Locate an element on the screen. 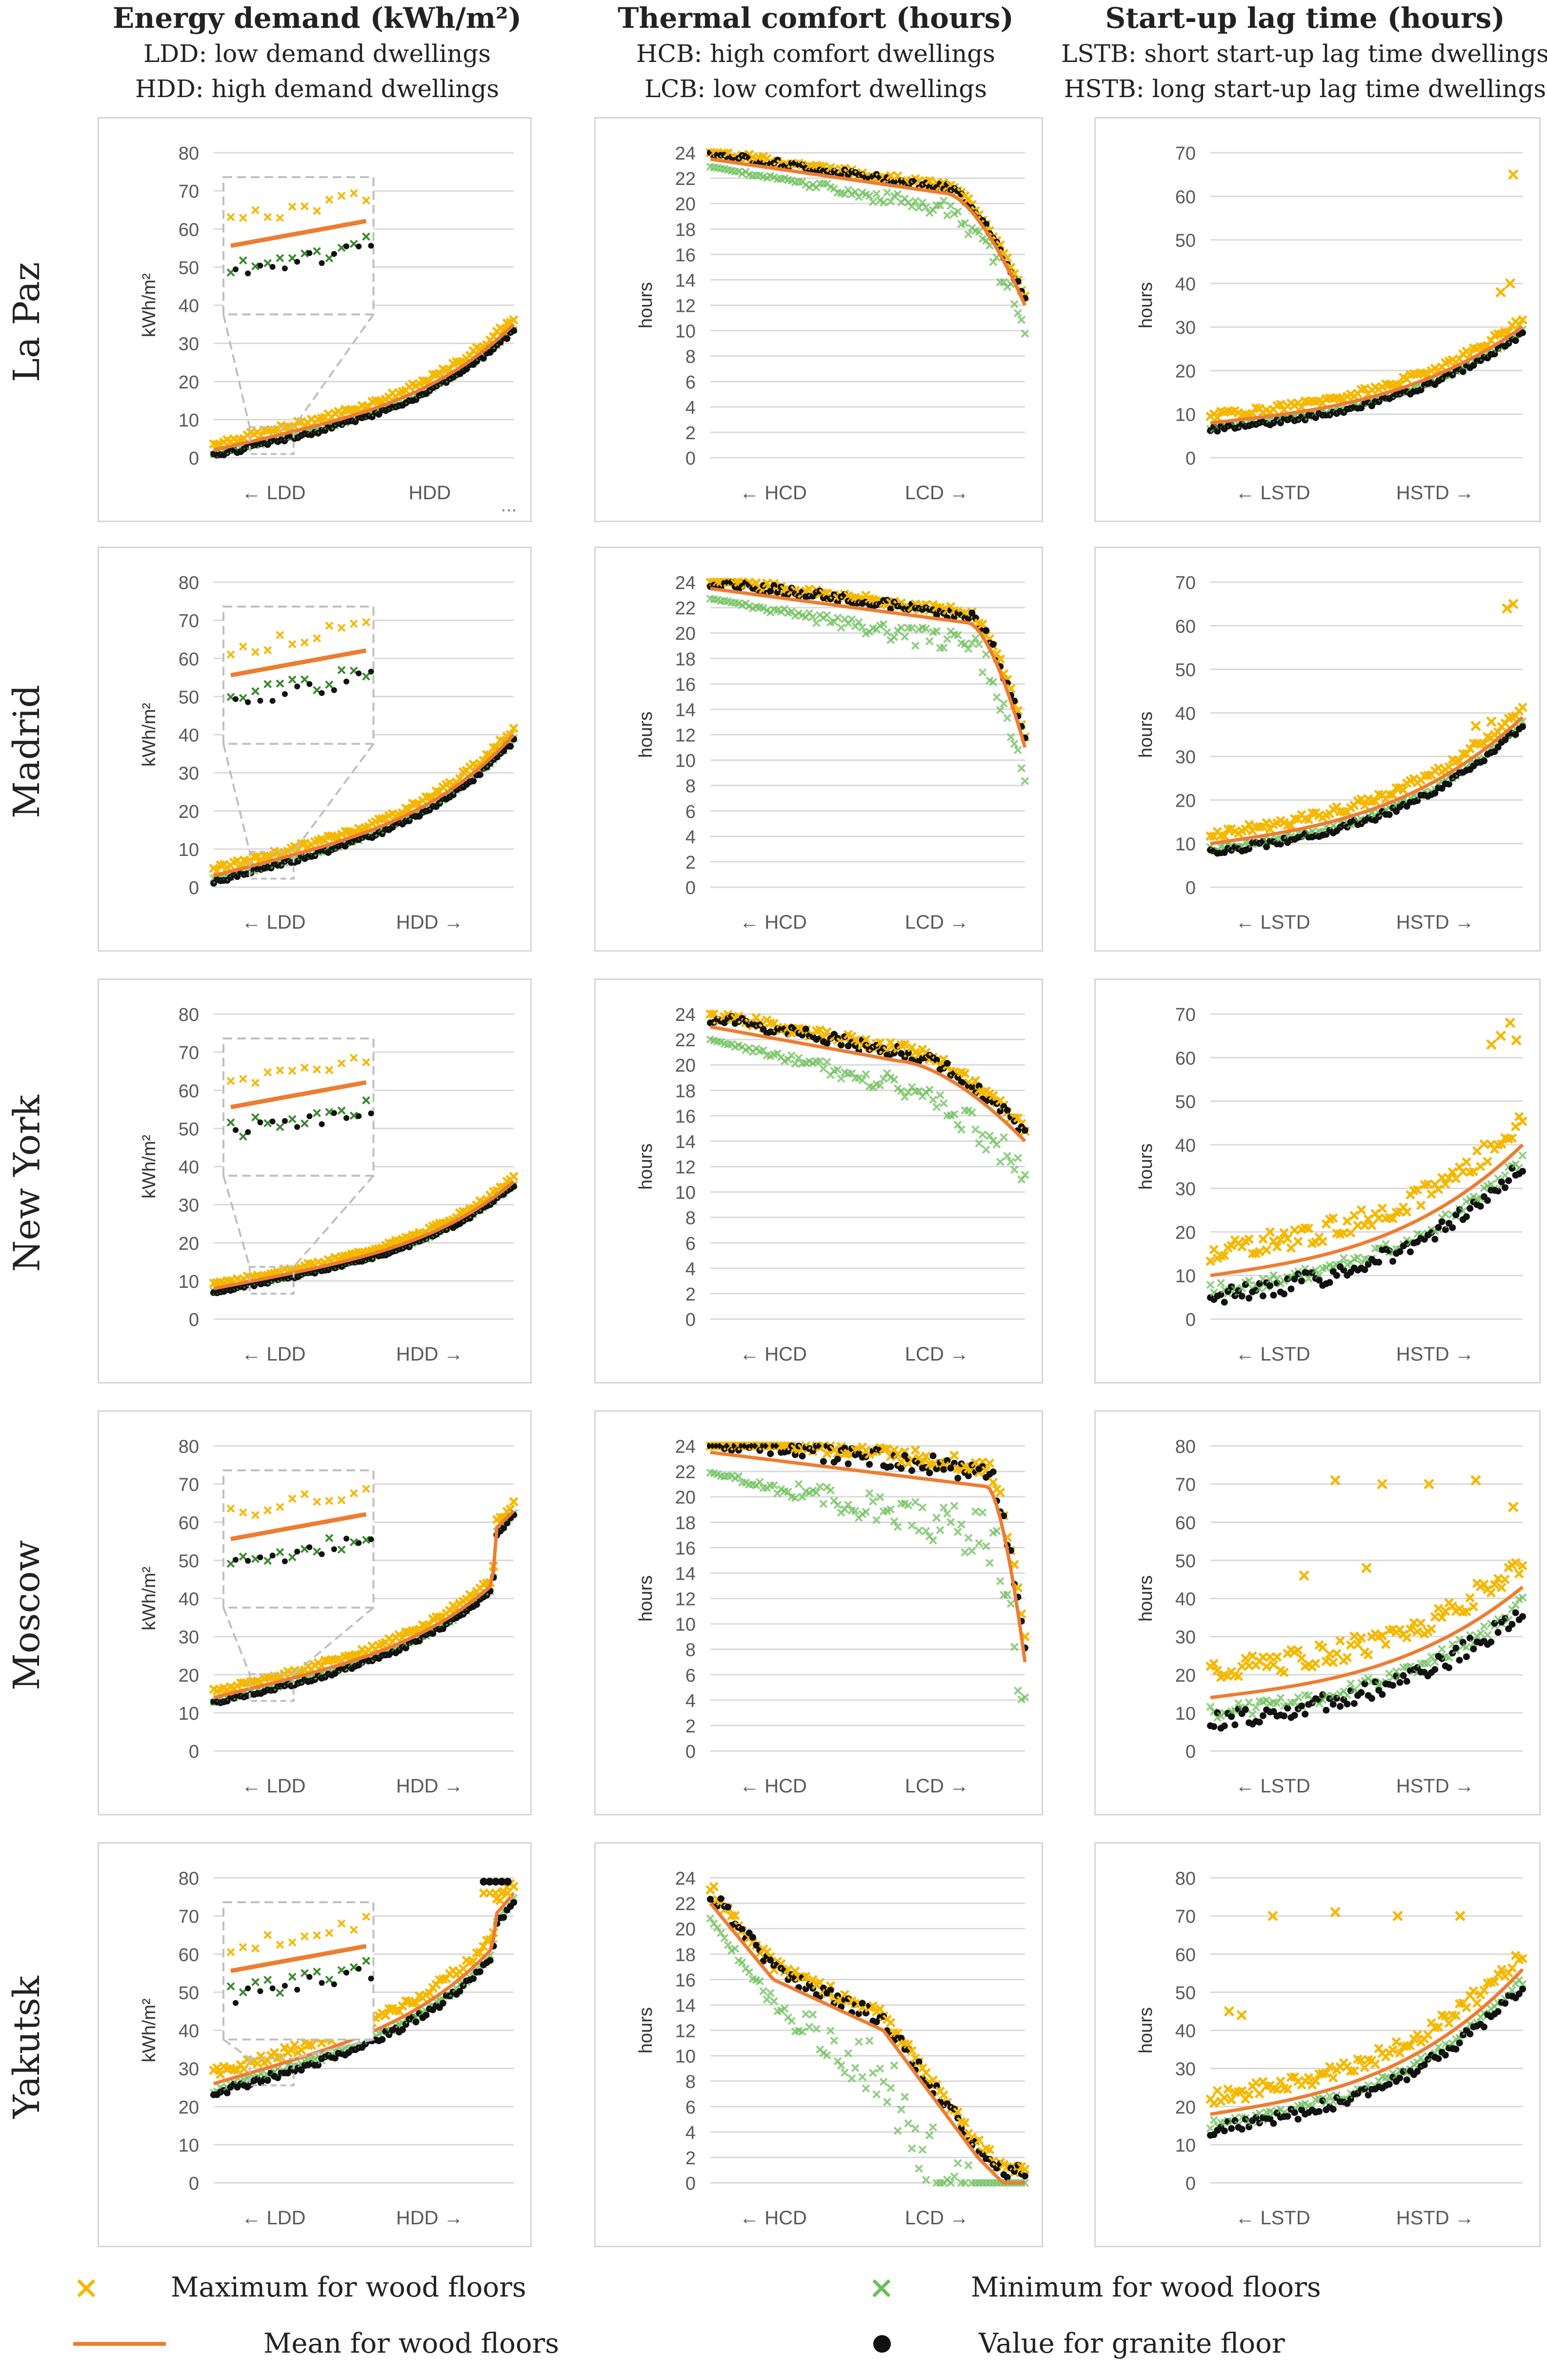 The width and height of the screenshot is (1547, 2380). y-tick-label: 4 is located at coordinates (690, 837).